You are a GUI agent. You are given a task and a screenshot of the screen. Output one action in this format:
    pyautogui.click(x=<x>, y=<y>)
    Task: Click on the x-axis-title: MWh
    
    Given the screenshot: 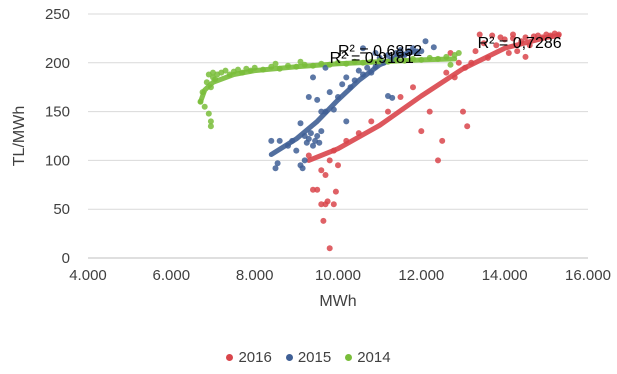 What is the action you would take?
    pyautogui.click(x=337, y=301)
    